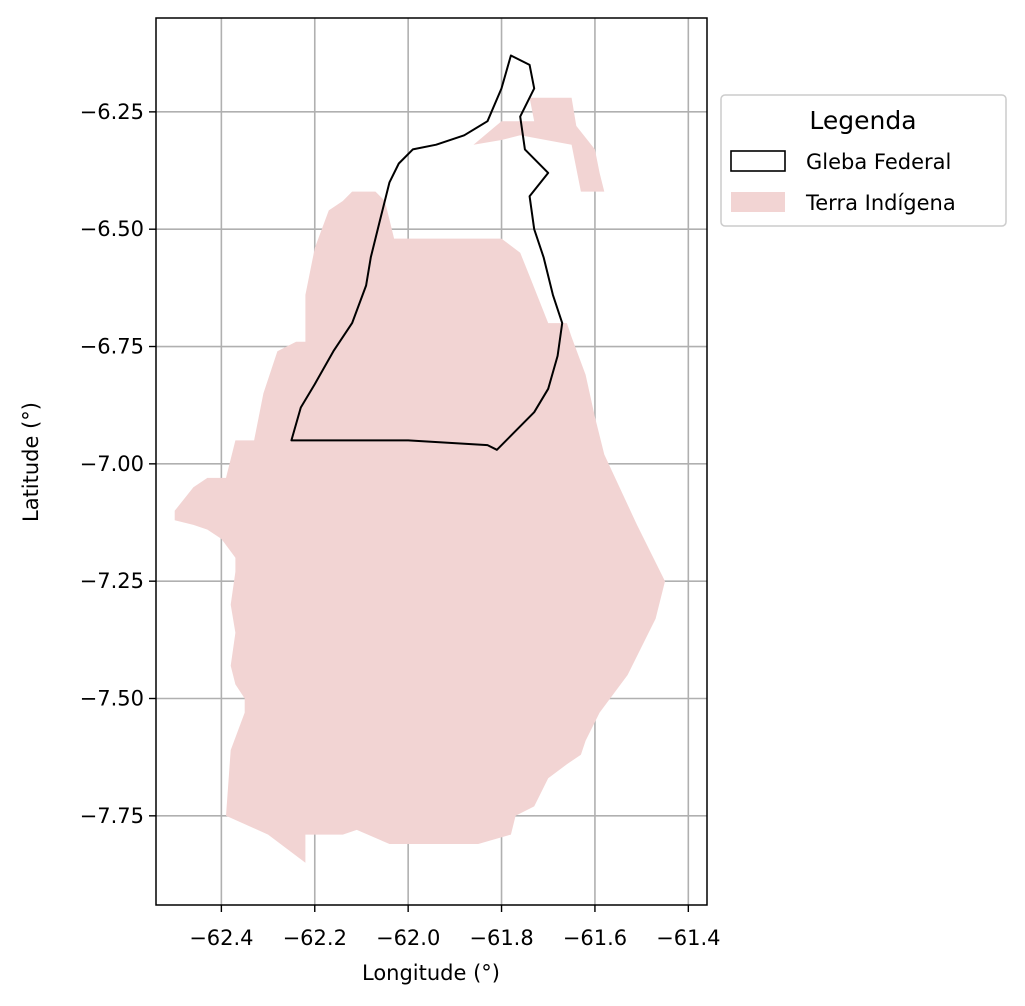  What do you see at coordinates (862, 120) in the screenshot?
I see `legend-title: Legenda` at bounding box center [862, 120].